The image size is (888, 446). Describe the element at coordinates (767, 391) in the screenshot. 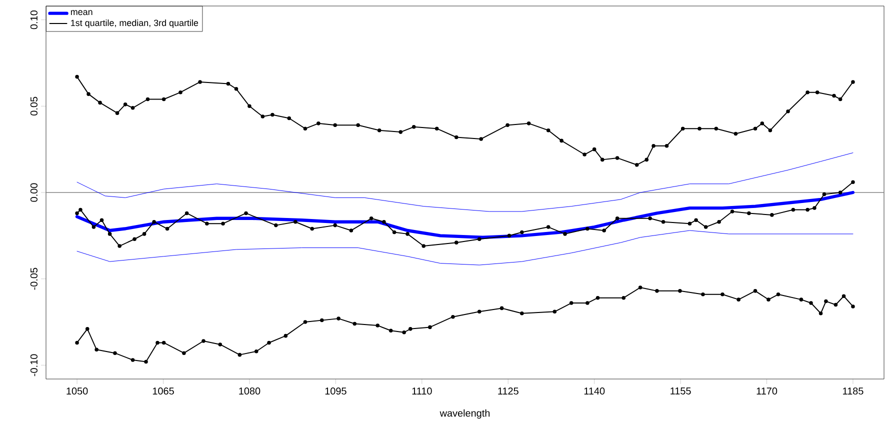

I see `x-tick-label: 1170` at that location.